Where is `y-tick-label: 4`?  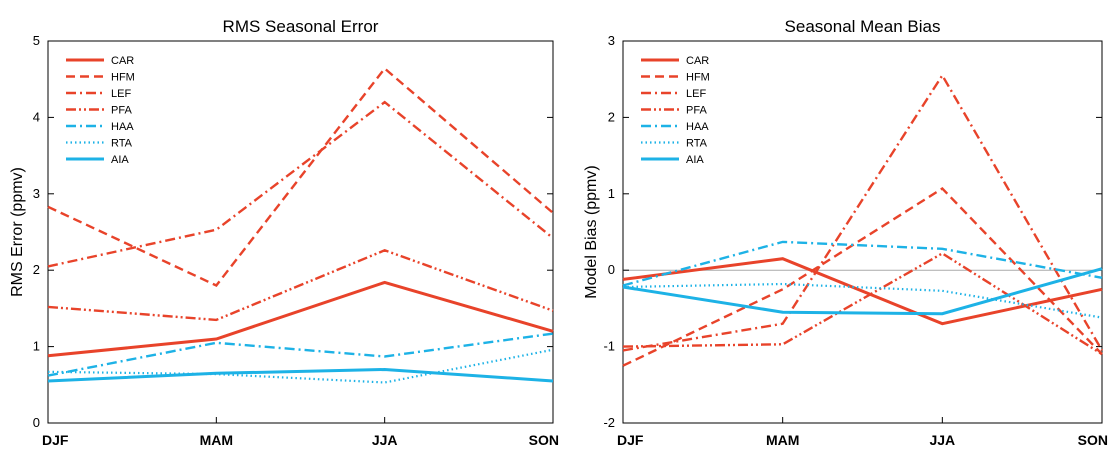
y-tick-label: 4 is located at coordinates (36, 116).